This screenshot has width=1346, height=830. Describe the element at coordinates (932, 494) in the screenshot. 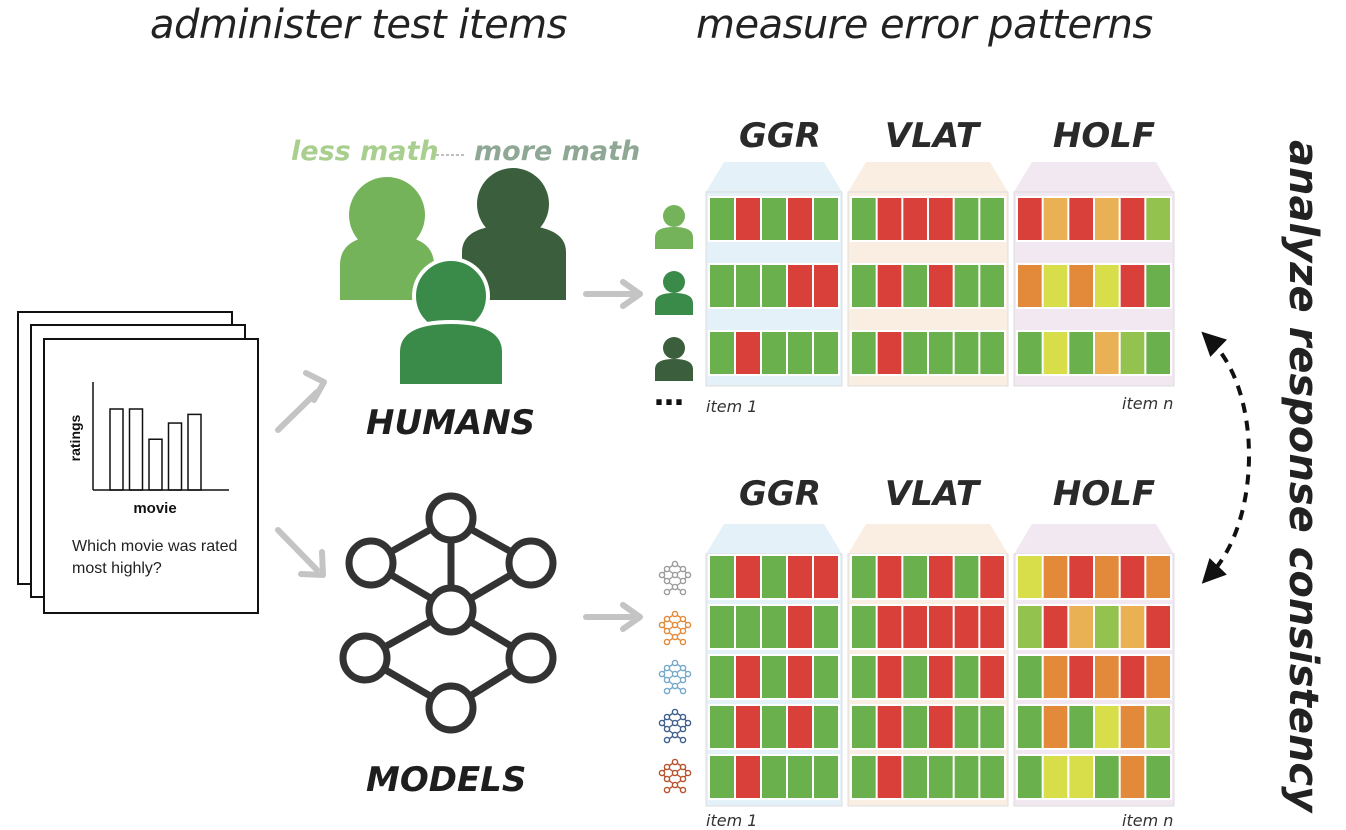

I see `benchmark-vlat-bottom: VLAT` at that location.